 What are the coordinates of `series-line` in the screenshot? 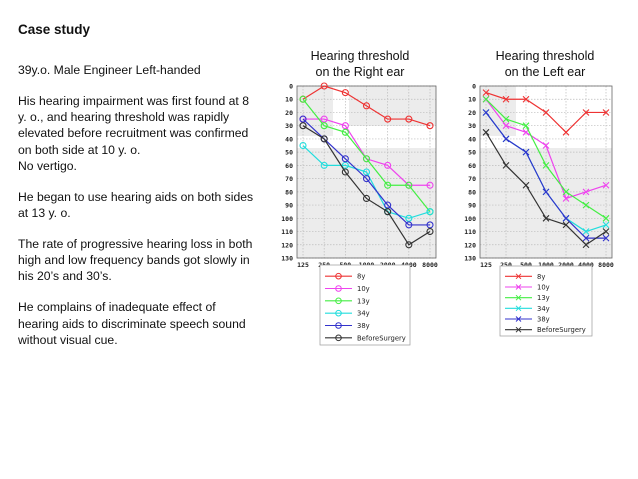 It's located at (366, 106).